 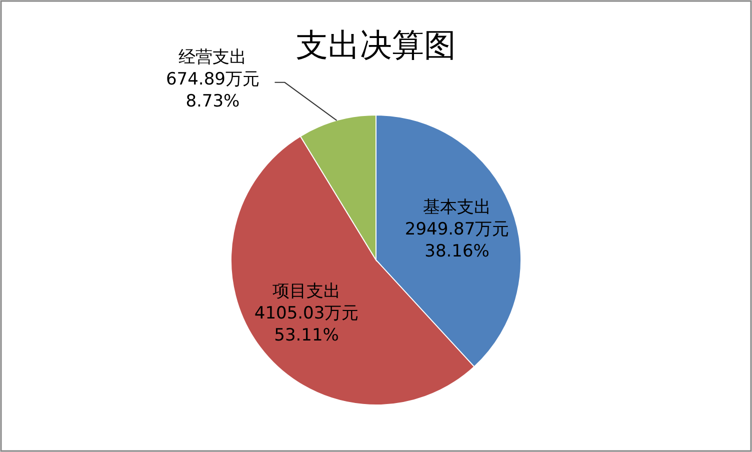 I want to click on slice-label: 经营支出, so click(x=212, y=57).